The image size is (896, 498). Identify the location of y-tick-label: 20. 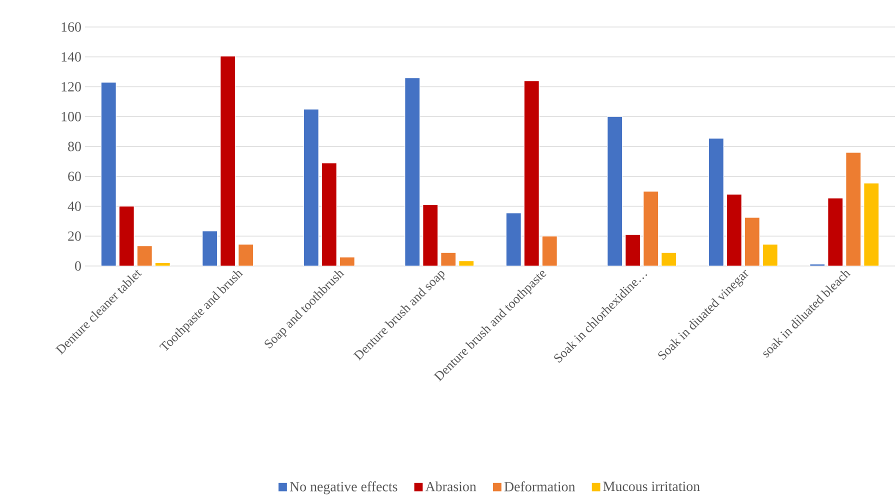
(74, 236).